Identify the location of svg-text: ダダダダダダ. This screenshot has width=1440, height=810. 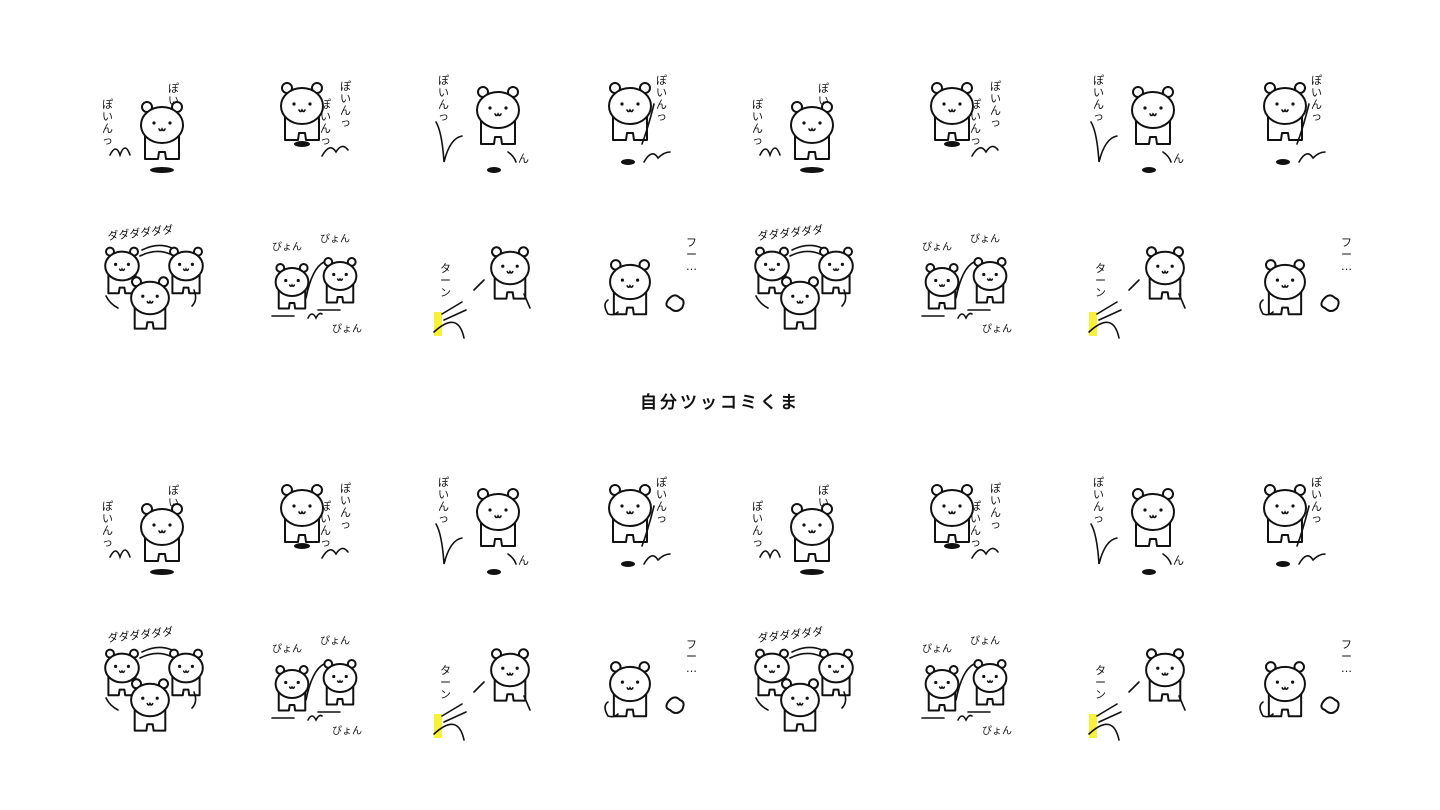
(790, 232).